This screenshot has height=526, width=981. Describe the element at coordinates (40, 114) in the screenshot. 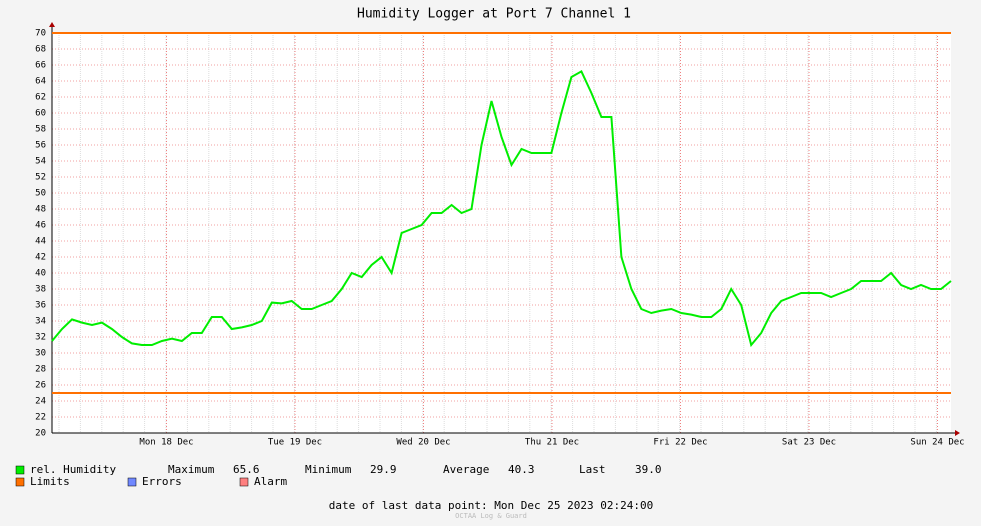

I see `y-tick-label: 60` at that location.